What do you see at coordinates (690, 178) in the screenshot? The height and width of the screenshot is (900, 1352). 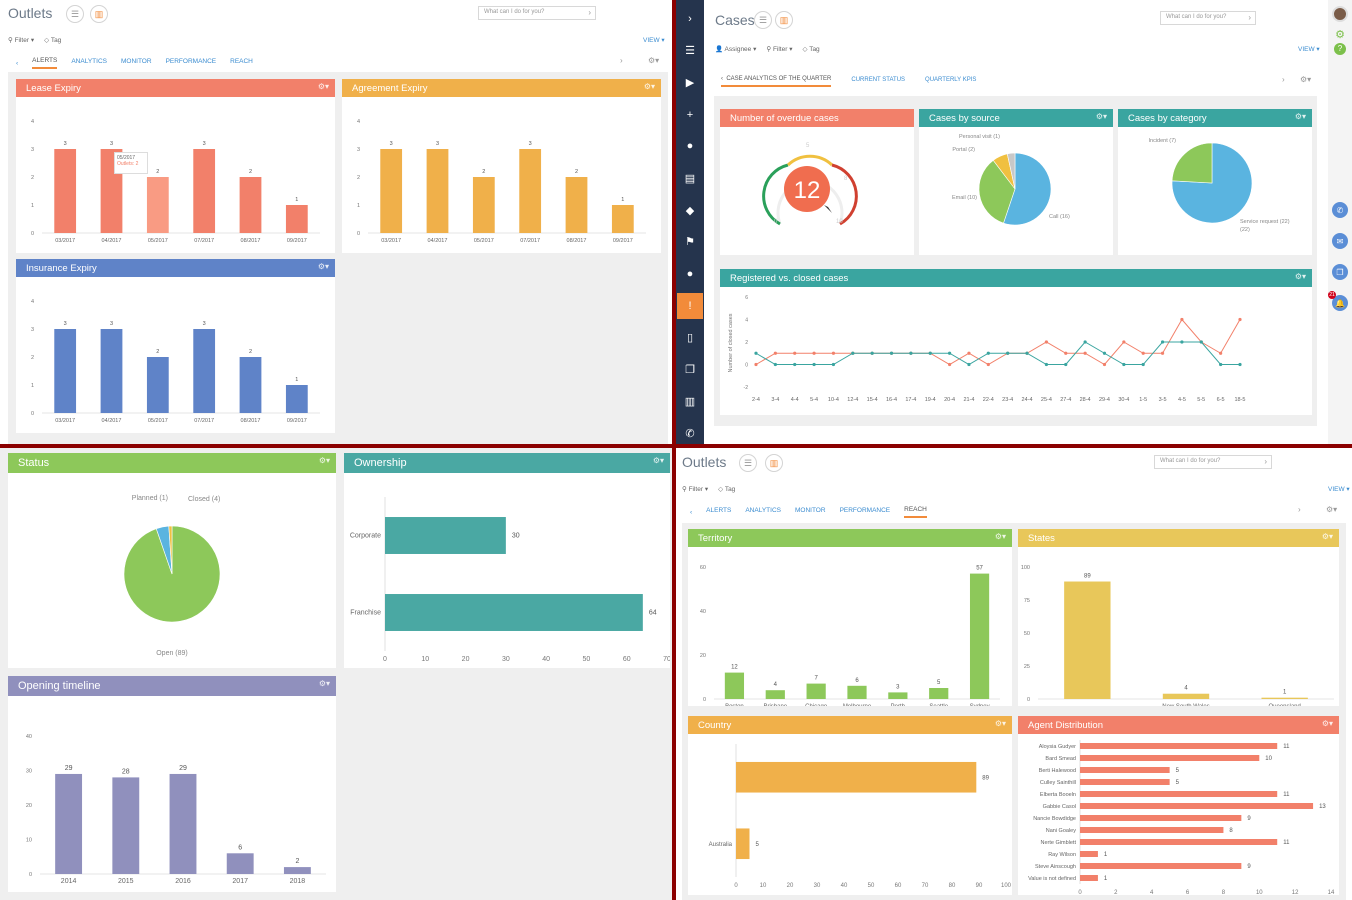 I see `building-icon: ▤` at bounding box center [690, 178].